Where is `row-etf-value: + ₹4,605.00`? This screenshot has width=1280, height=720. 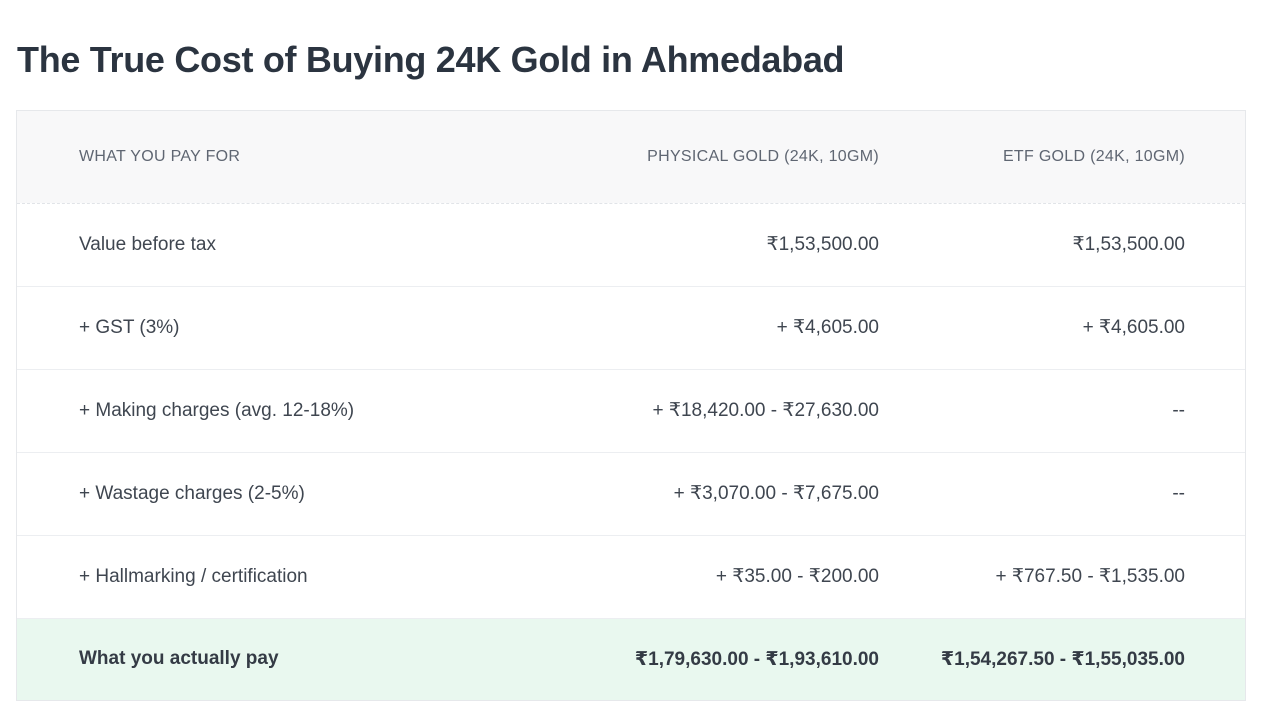 row-etf-value: + ₹4,605.00 is located at coordinates (1062, 328).